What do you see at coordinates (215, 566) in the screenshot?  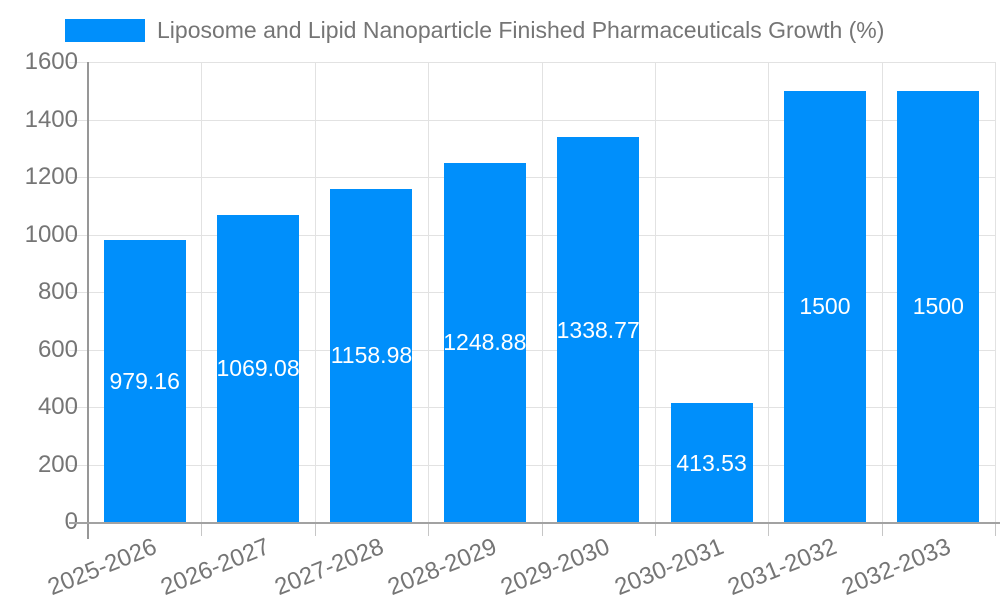 I see `x-category-label: 2026-2027` at bounding box center [215, 566].